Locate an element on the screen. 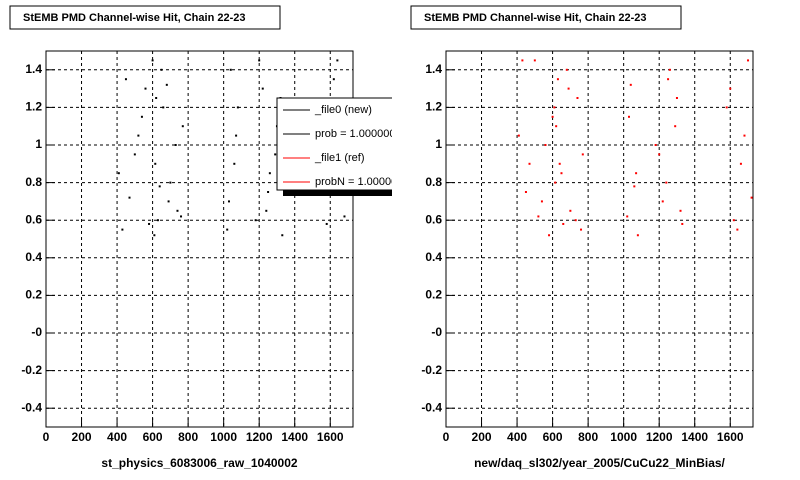 Image resolution: width=800 pixels, height=480 pixels. legend-label: probN = 1.00000 is located at coordinates (356, 182).